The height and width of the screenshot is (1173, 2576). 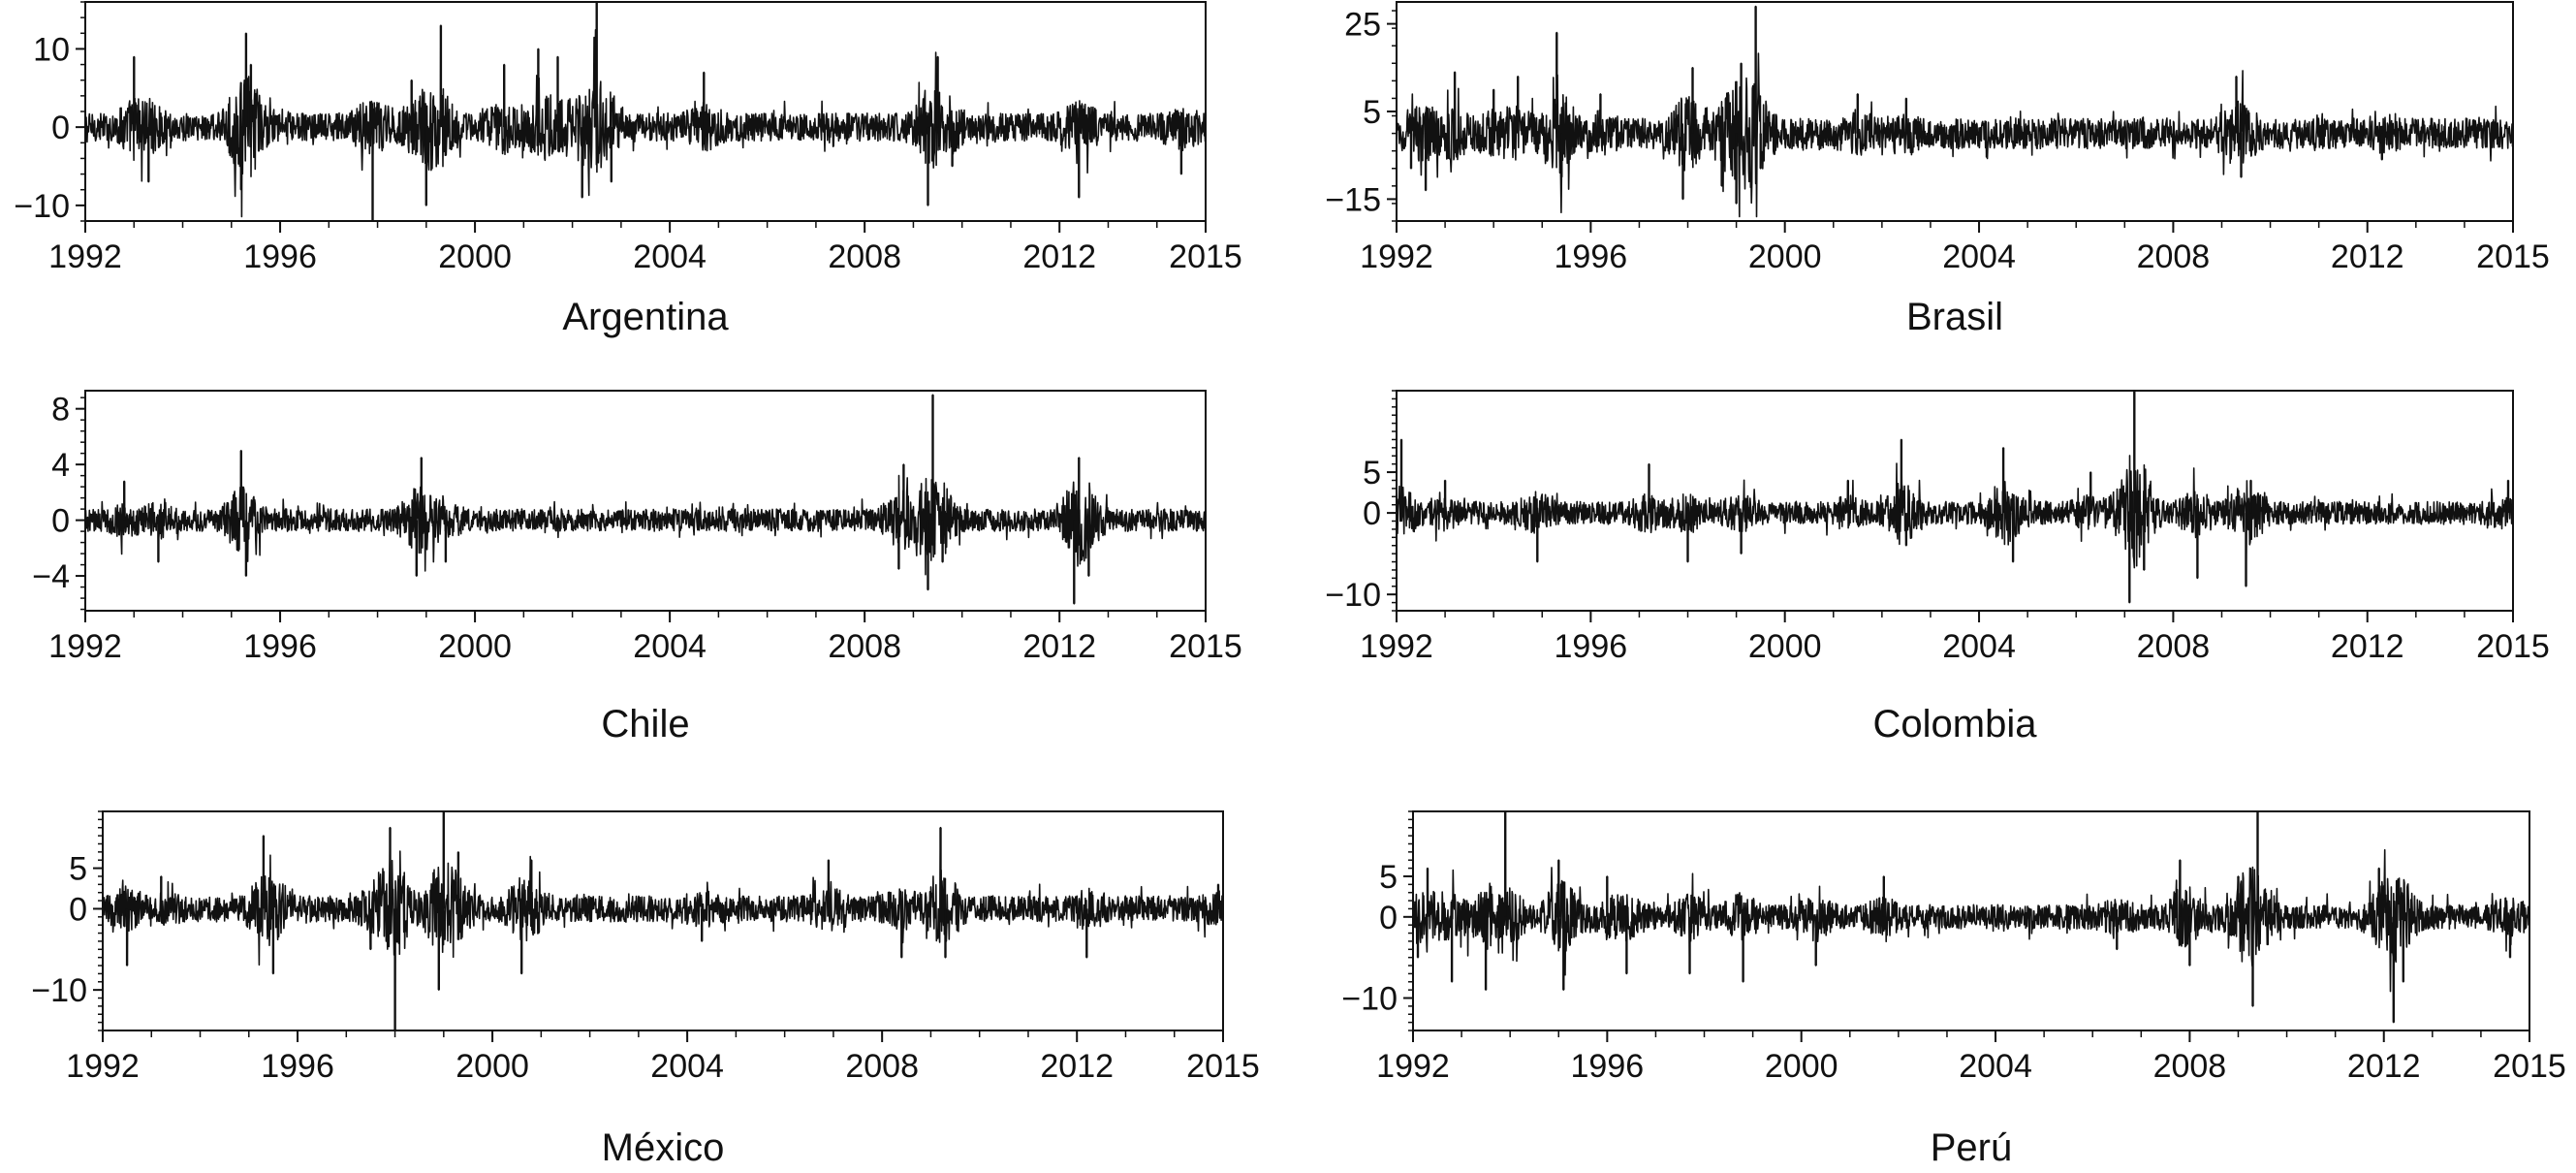 What do you see at coordinates (1059, 647) in the screenshot?
I see `x-tick-label-chile-5: 2012` at bounding box center [1059, 647].